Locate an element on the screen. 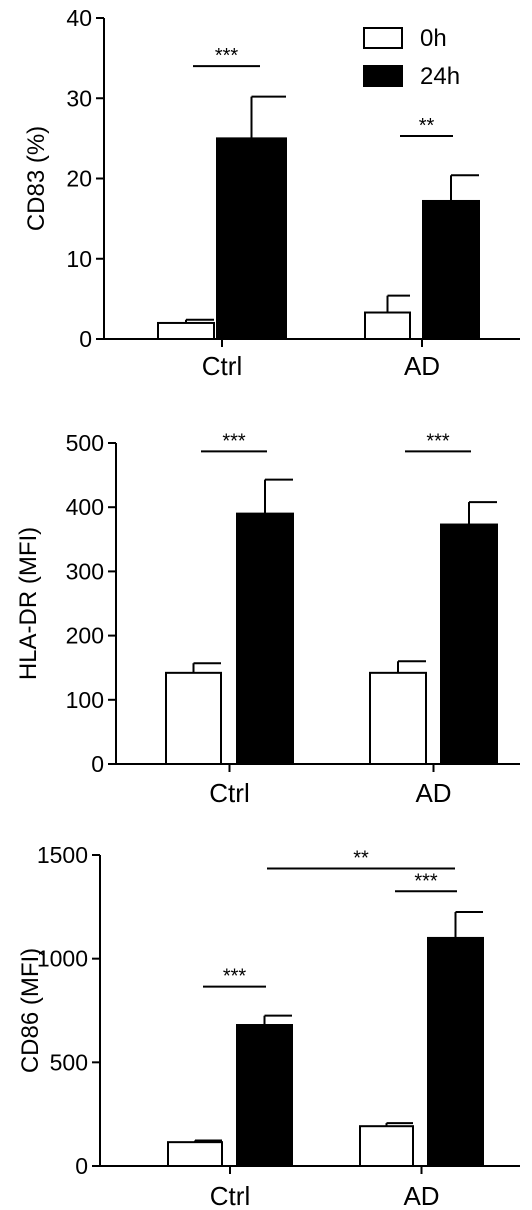 Image resolution: width=532 pixels, height=1210 pixels. legend-swatch-24h is located at coordinates (383, 76).